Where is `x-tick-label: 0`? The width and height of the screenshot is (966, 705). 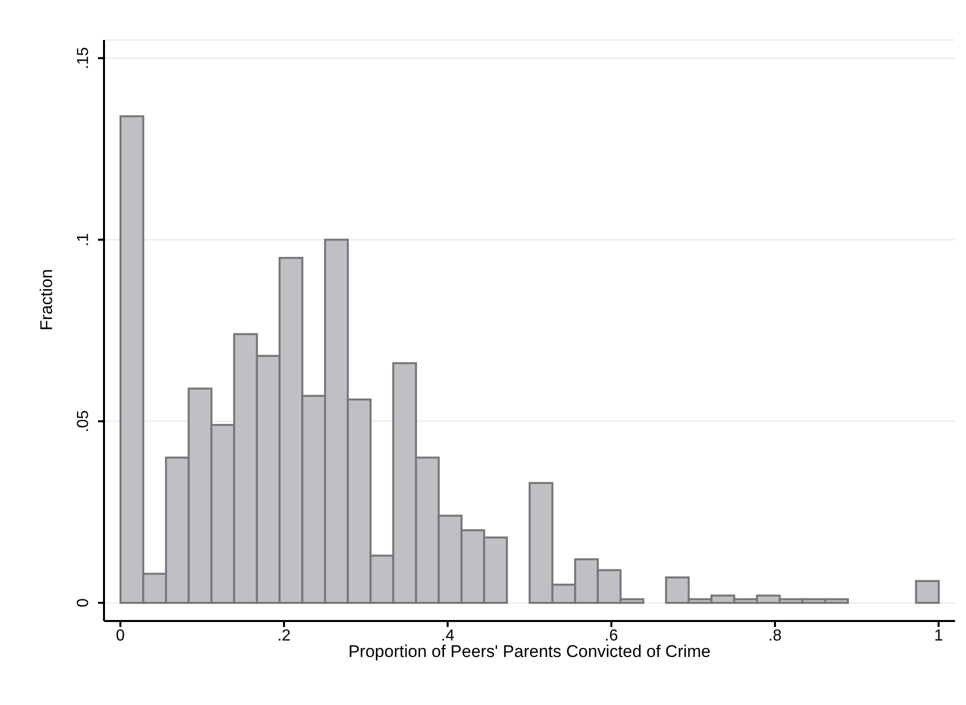 x-tick-label: 0 is located at coordinates (120, 635).